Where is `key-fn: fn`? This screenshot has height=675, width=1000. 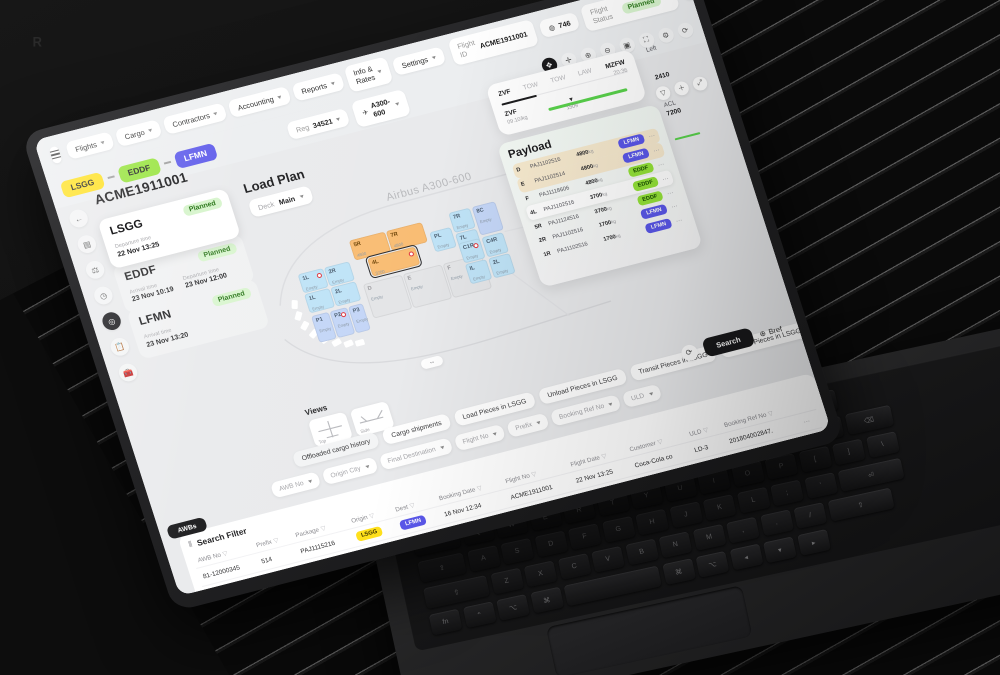 key-fn: fn is located at coordinates (445, 622).